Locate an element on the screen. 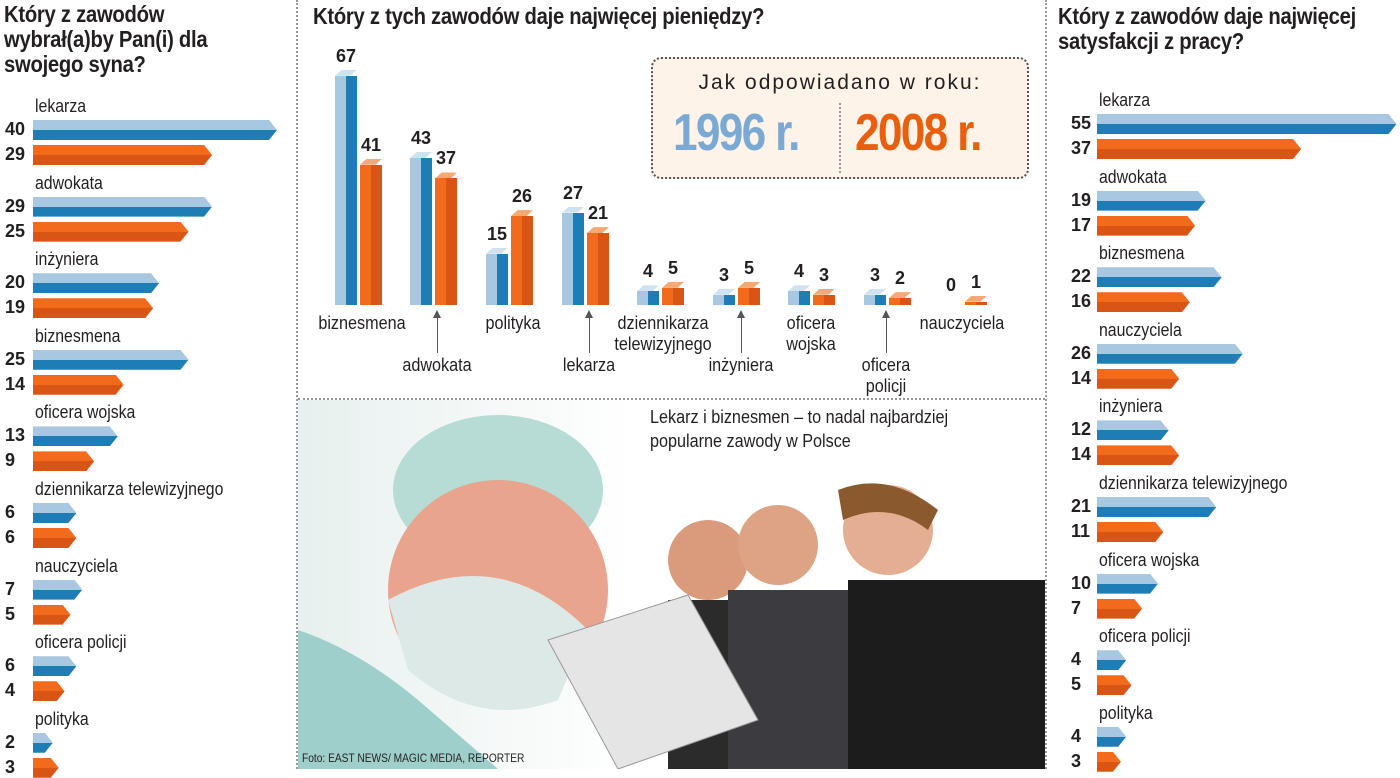  woman-suit is located at coordinates (946, 674).